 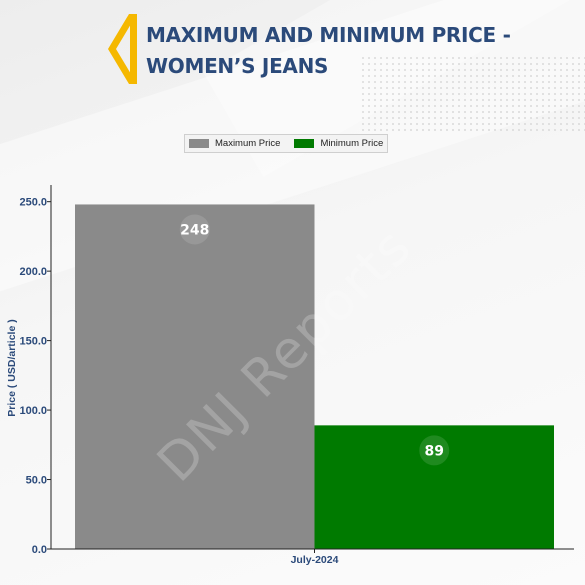 I want to click on y-tick-label: 250.0, so click(x=33, y=203).